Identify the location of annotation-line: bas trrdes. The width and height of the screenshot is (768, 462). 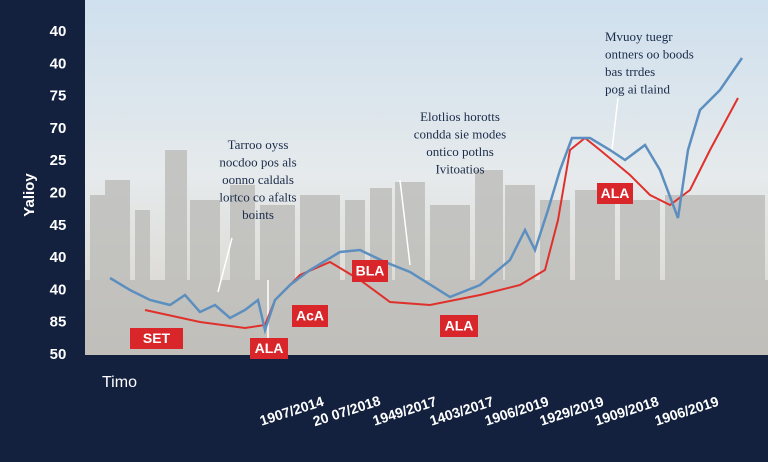
(630, 71).